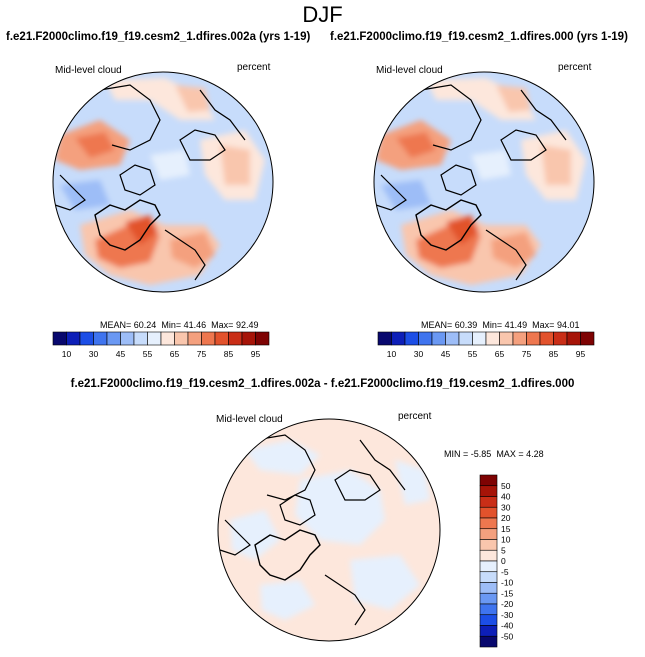 This screenshot has height=657, width=645. What do you see at coordinates (527, 354) in the screenshot?
I see `panel-2-colorbar-tick-label: 75` at bounding box center [527, 354].